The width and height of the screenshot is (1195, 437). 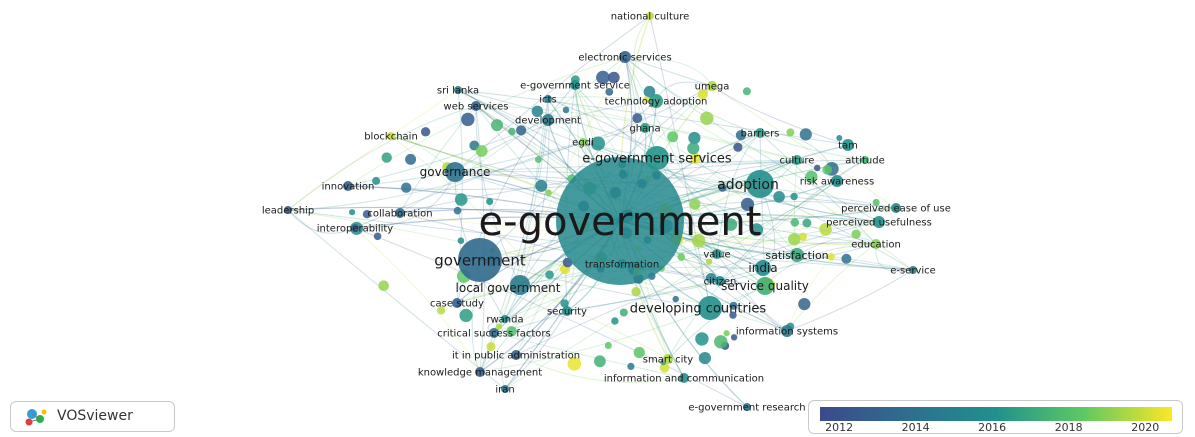 I want to click on node-interoperability, so click(x=355, y=228).